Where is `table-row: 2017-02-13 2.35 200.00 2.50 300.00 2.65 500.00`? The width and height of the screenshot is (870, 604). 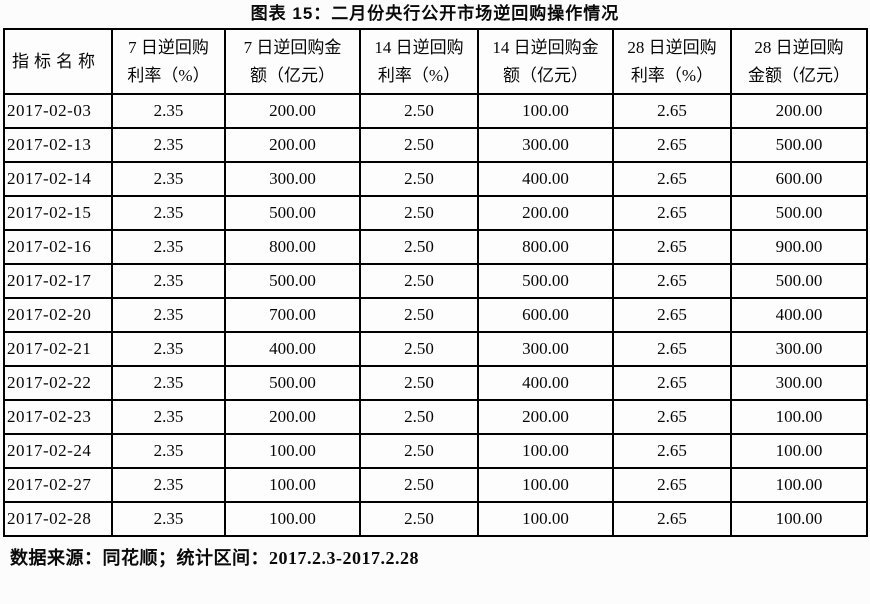 table-row: 2017-02-13 2.35 200.00 2.50 300.00 2.65 500.00 is located at coordinates (435, 145).